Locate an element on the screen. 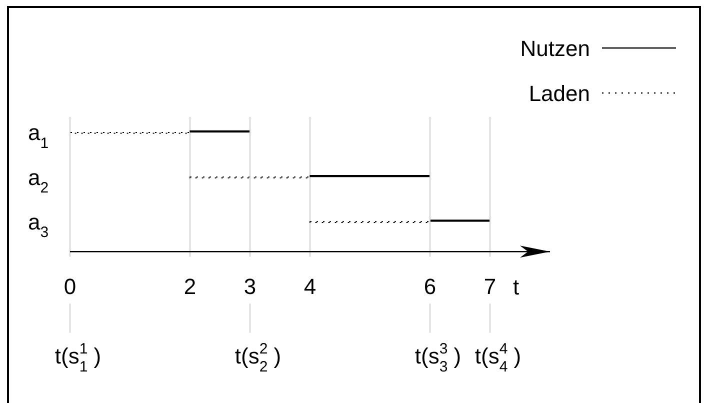 This screenshot has height=403, width=708. x-tick-label: 2 is located at coordinates (190, 286).